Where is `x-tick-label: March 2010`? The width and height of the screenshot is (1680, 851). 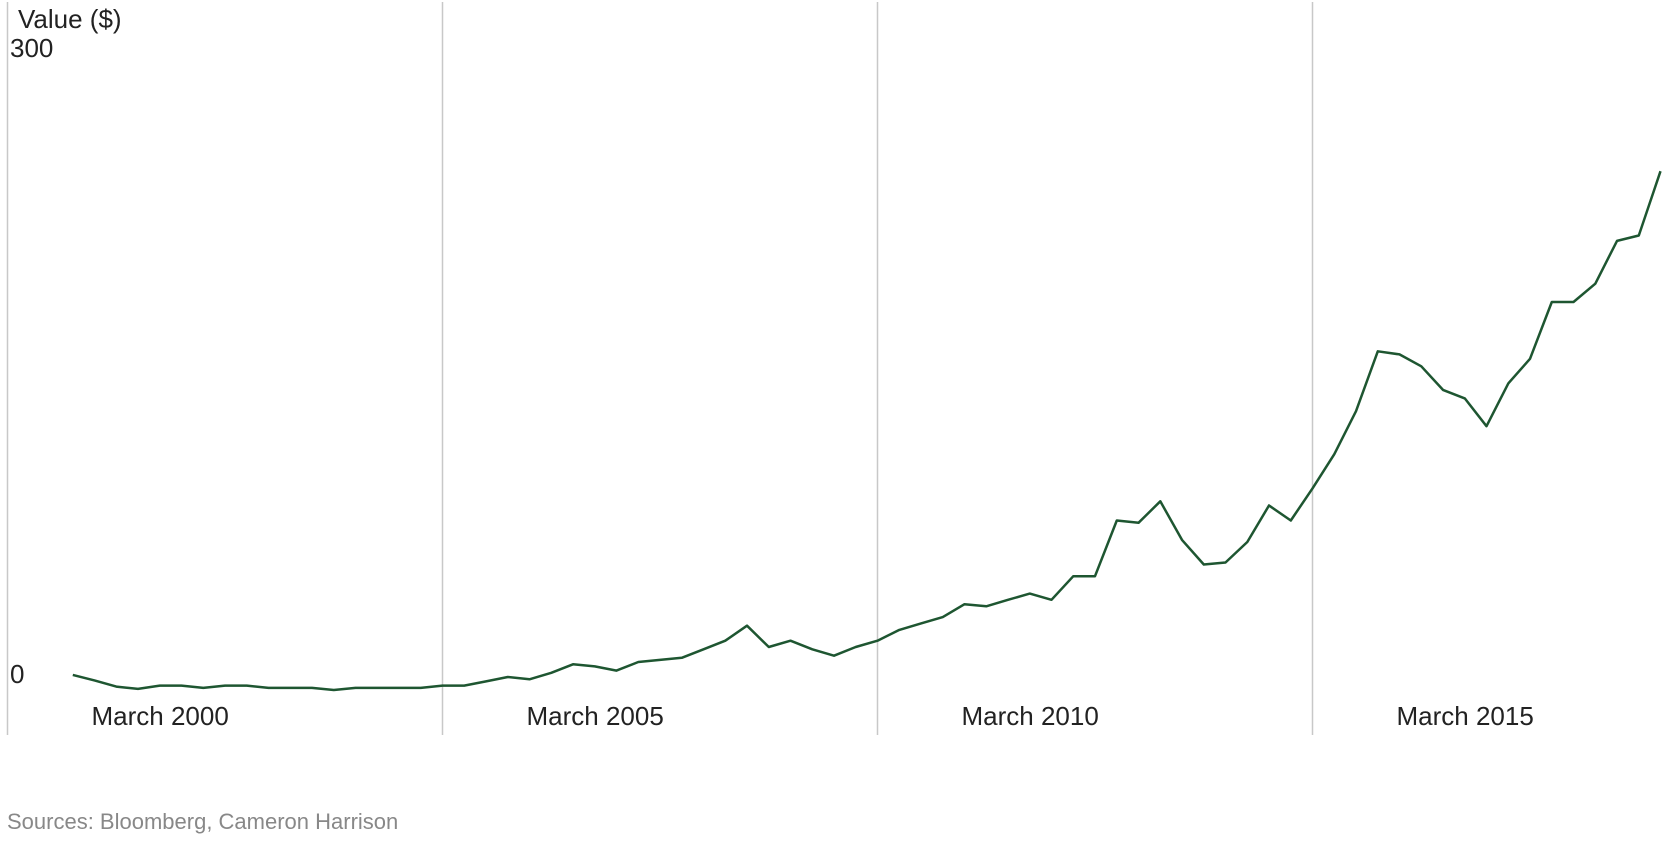
x-tick-label: March 2010 is located at coordinates (1030, 716).